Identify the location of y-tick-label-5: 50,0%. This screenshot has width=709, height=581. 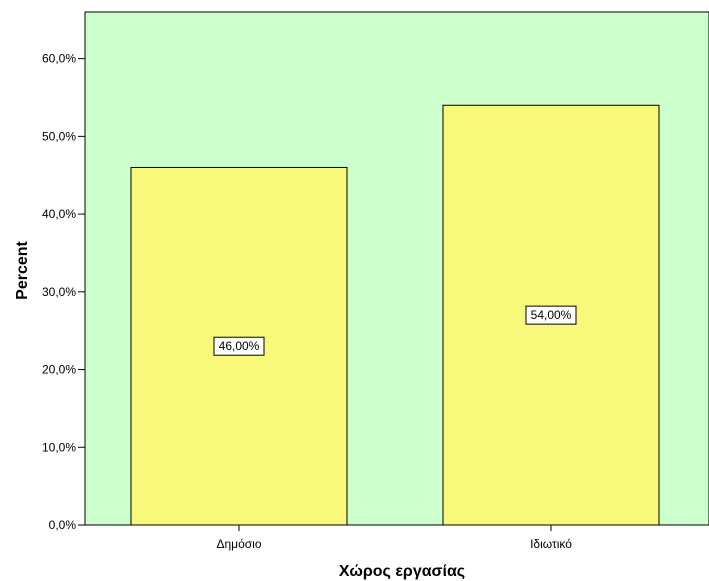
(59, 136).